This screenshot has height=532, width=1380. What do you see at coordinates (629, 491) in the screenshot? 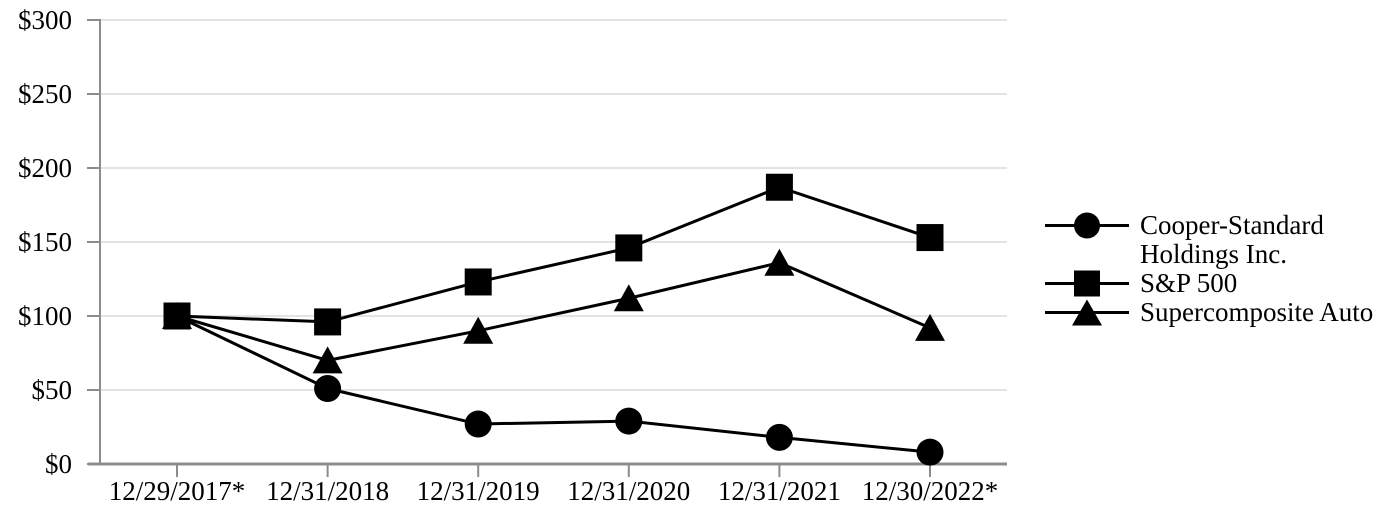
I see `x-axis-label: 12/31/2020` at bounding box center [629, 491].